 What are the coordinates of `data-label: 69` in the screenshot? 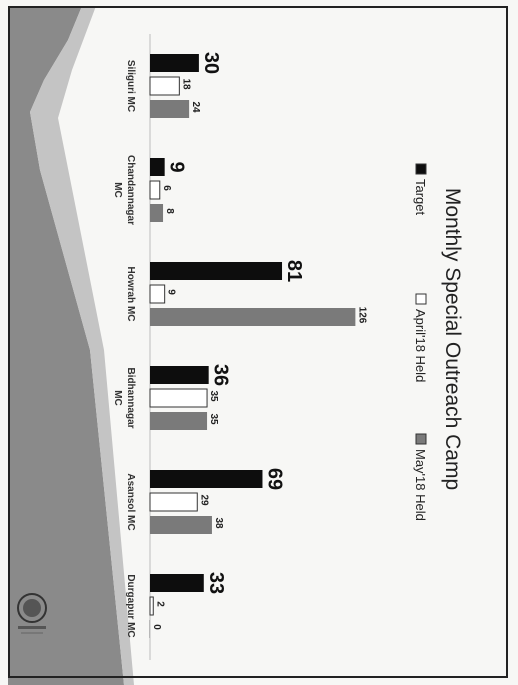 It's located at (274, 479).